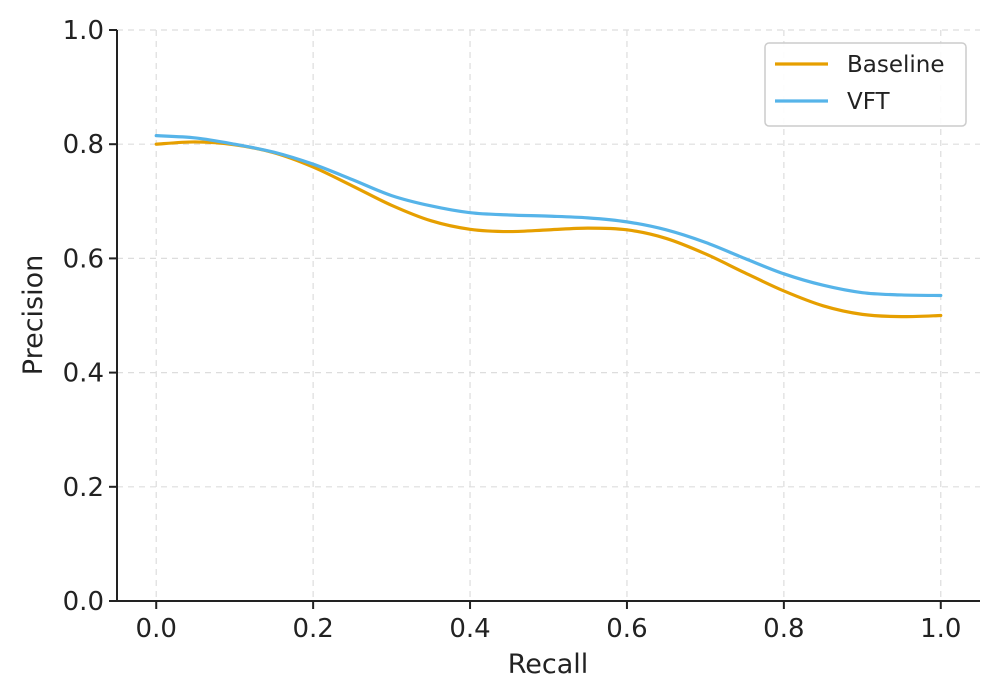 The width and height of the screenshot is (998, 699). I want to click on legend: Baseline VFT, so click(865, 84).